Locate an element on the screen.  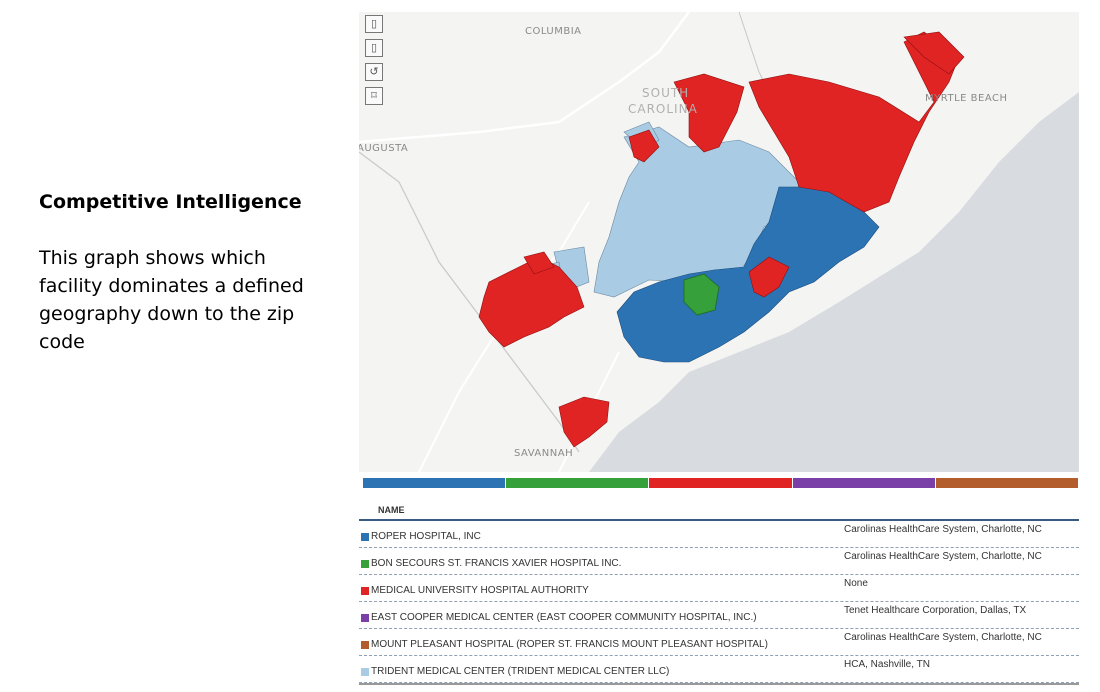
road-line is located at coordinates (524, 78).